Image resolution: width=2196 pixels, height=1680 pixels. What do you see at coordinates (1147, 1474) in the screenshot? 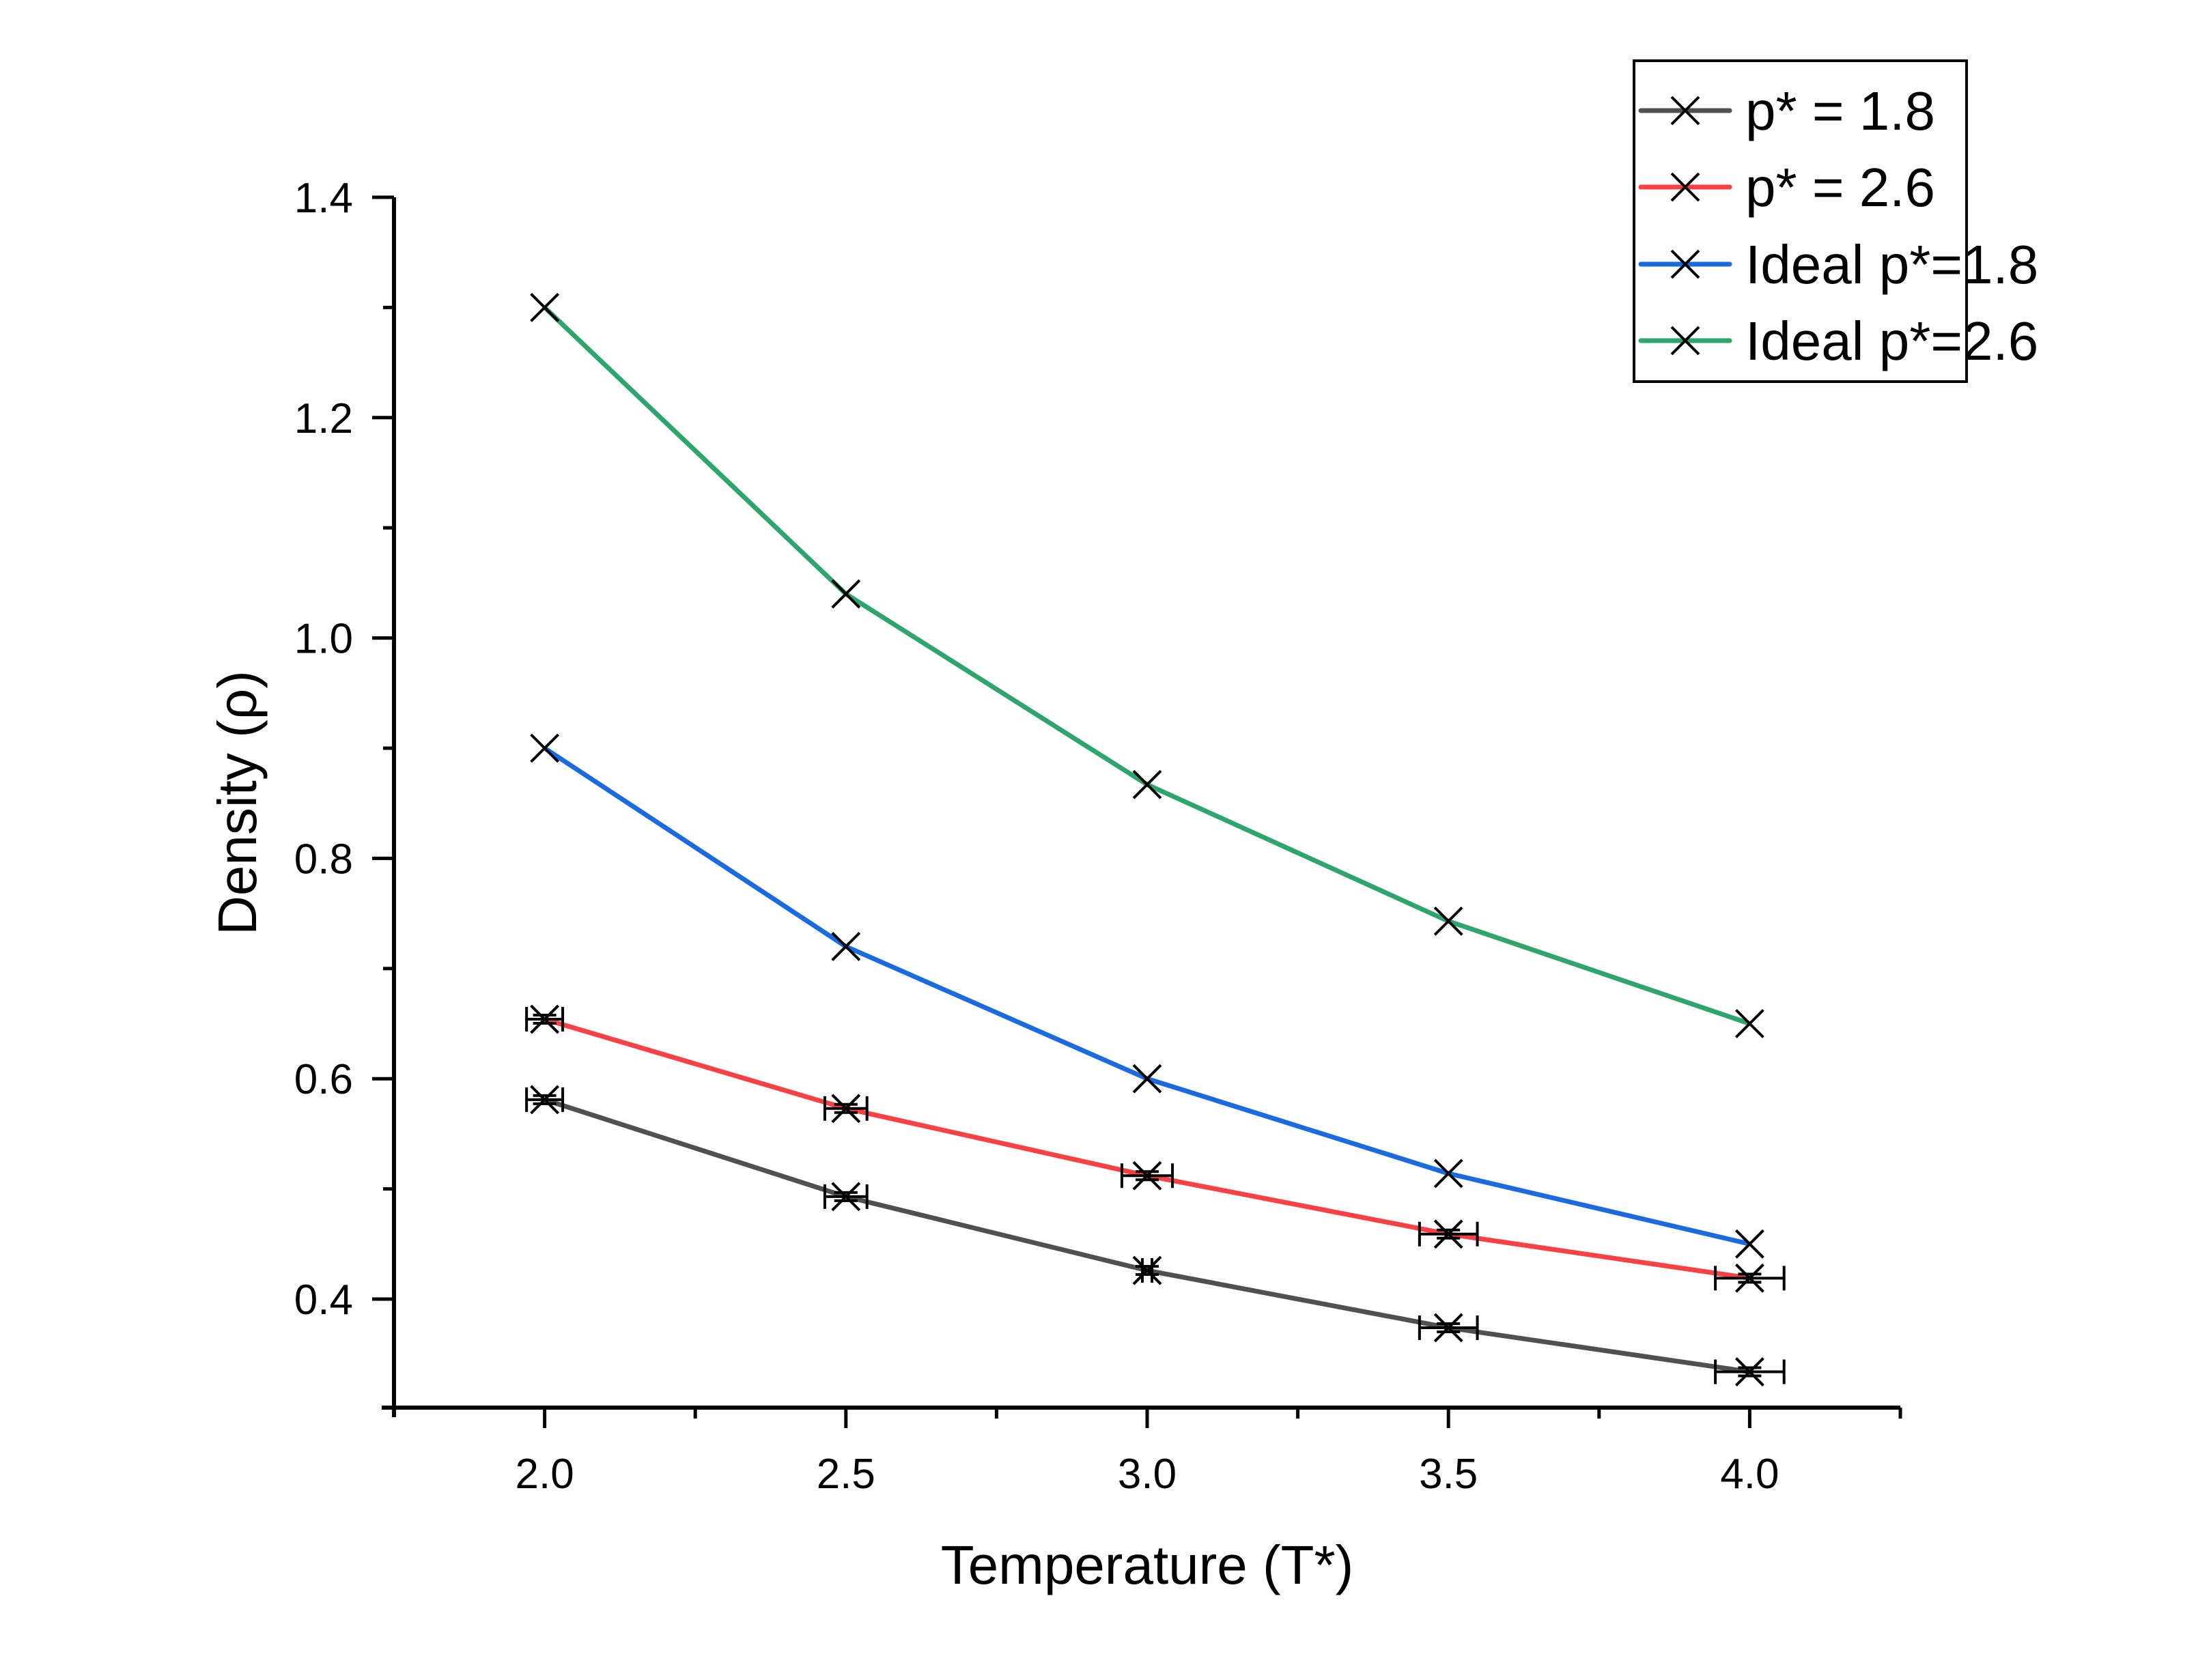
I see `x-tick-label: 3.0` at bounding box center [1147, 1474].